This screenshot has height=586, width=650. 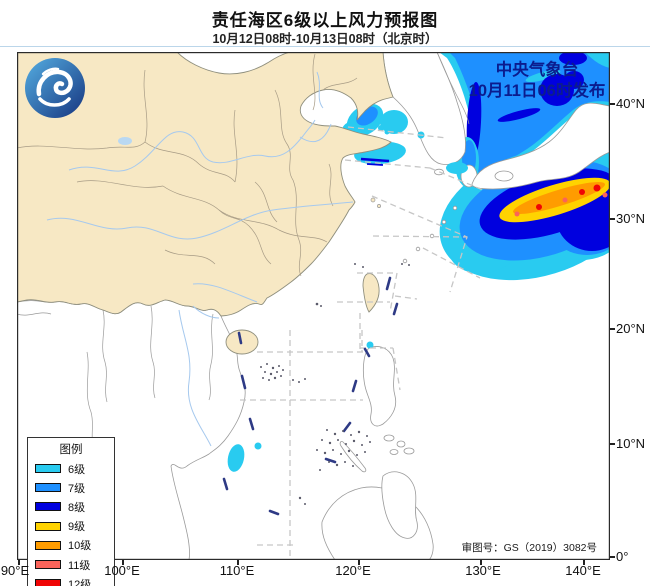 I want to click on x-axis-label: 100°E, so click(x=122, y=570).